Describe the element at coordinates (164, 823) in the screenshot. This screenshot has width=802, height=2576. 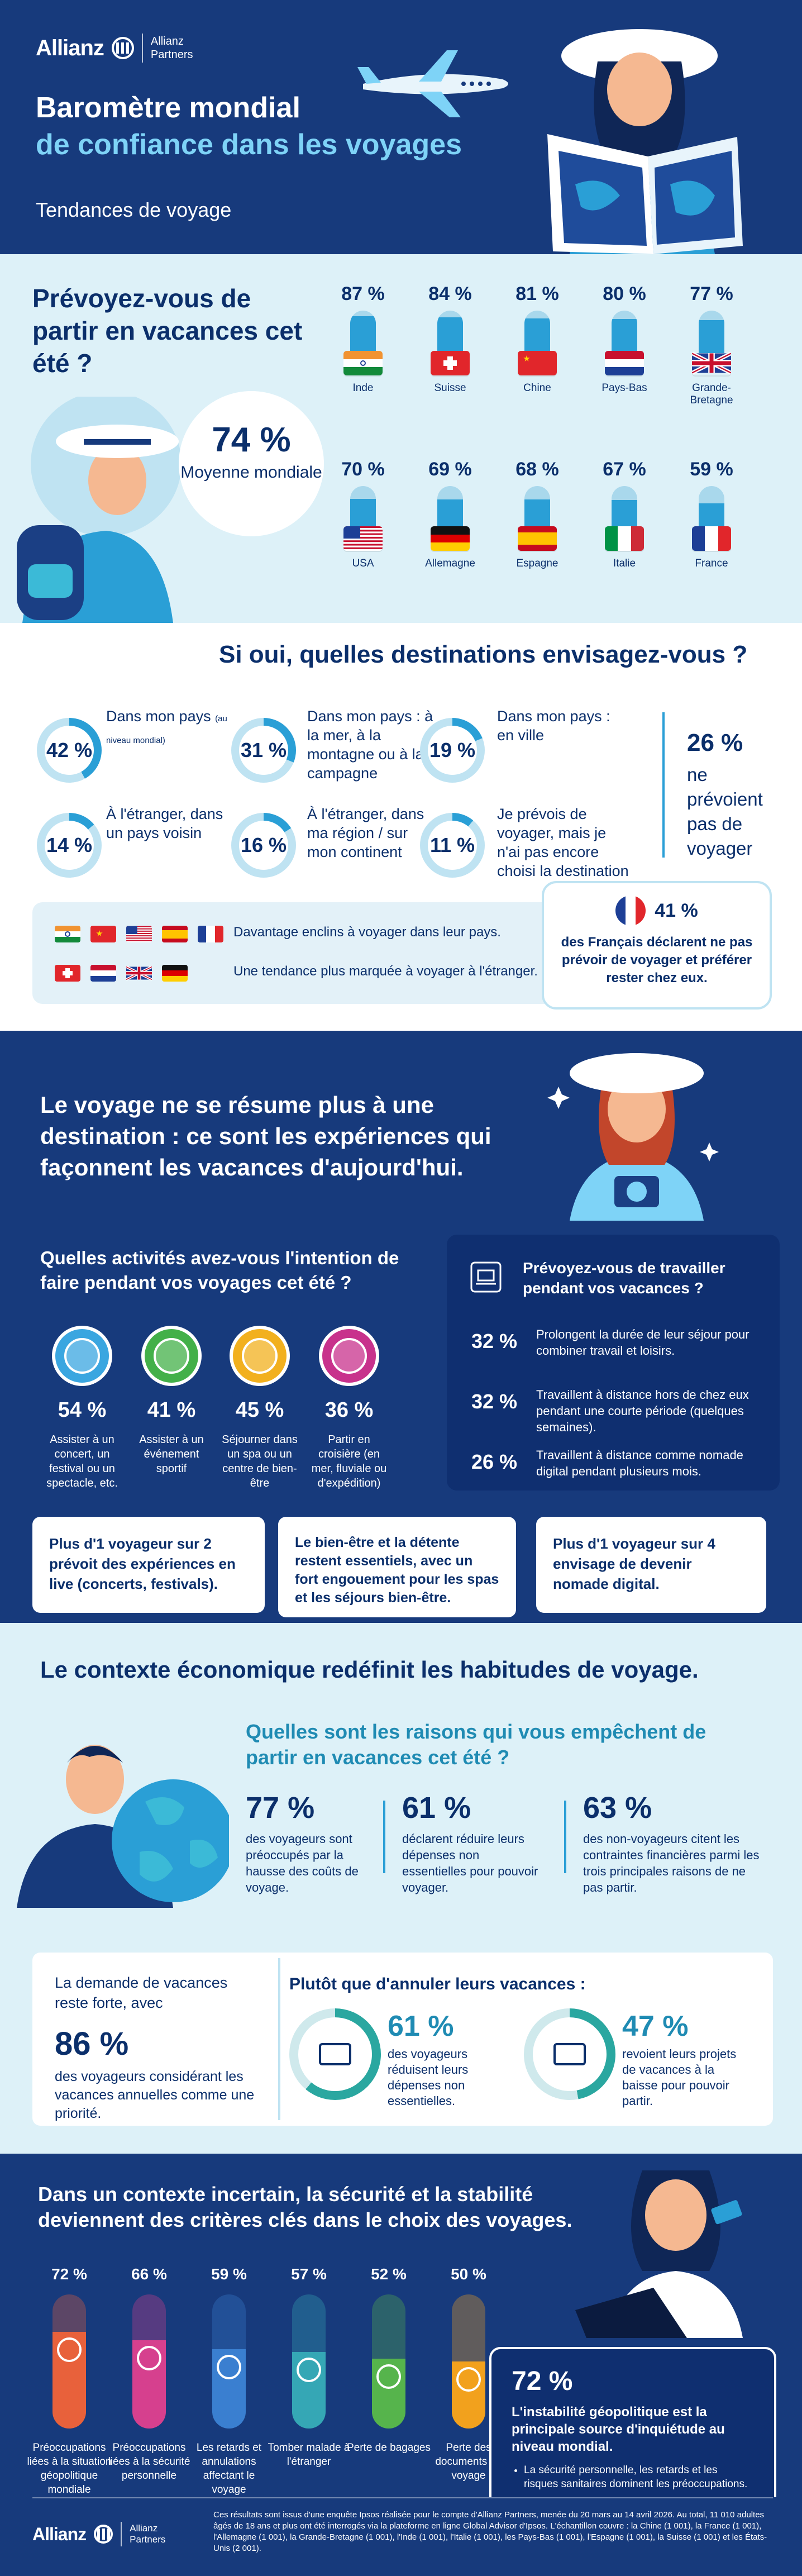
I see `destination-text: À l'étranger, dans un pays voisin` at that location.